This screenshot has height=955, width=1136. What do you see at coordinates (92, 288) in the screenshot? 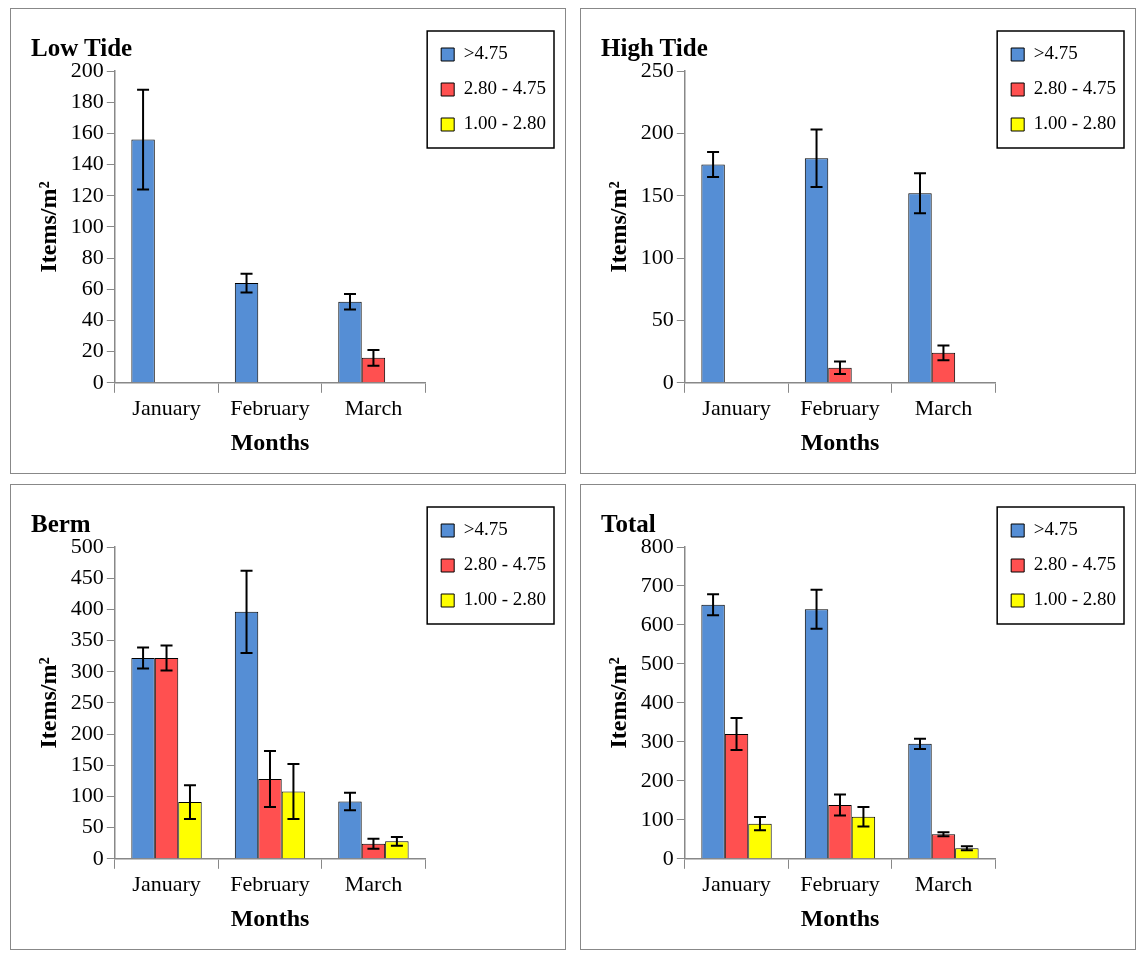
I see `y-tick-label: 60` at bounding box center [92, 288].